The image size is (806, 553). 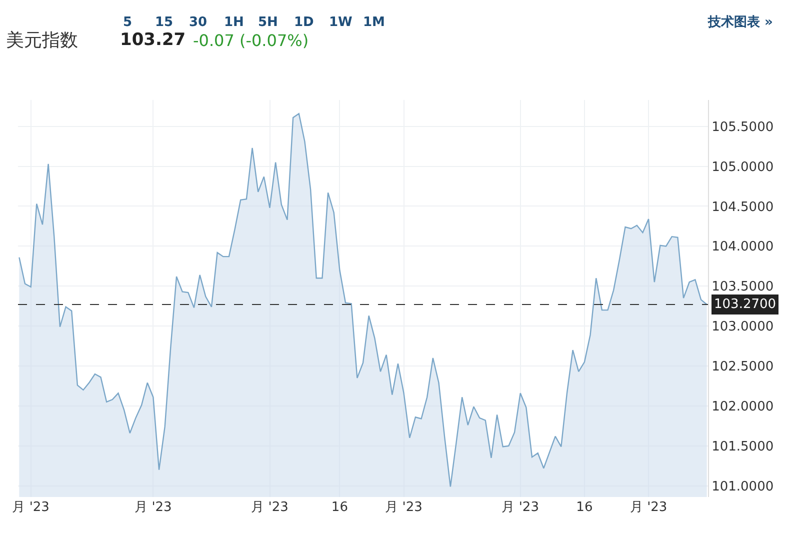 I want to click on text: 1H, so click(x=234, y=22).